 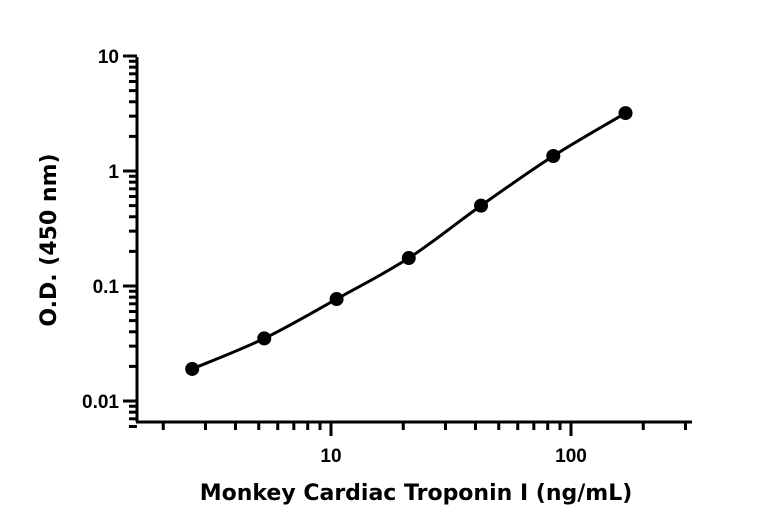 What do you see at coordinates (110, 238) in the screenshot?
I see `y-axis: 0.01 0.1 1 10` at bounding box center [110, 238].